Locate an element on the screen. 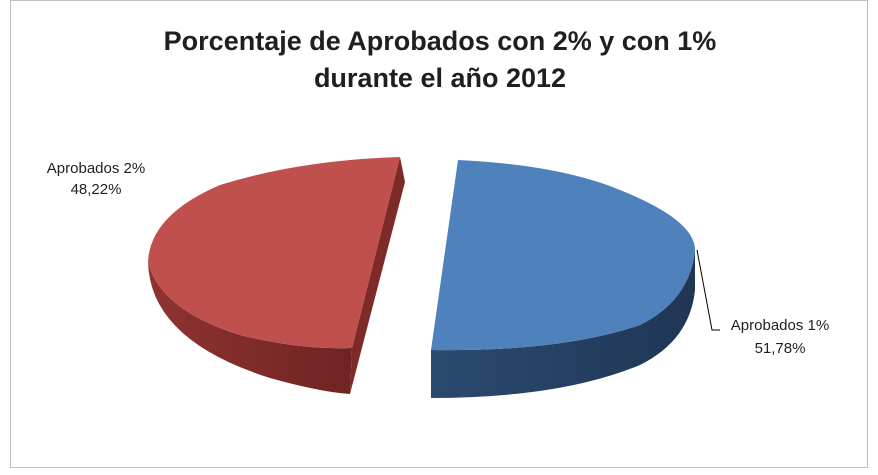 Image resolution: width=878 pixels, height=475 pixels. slice-aprobados-2-side is located at coordinates (250, 328).